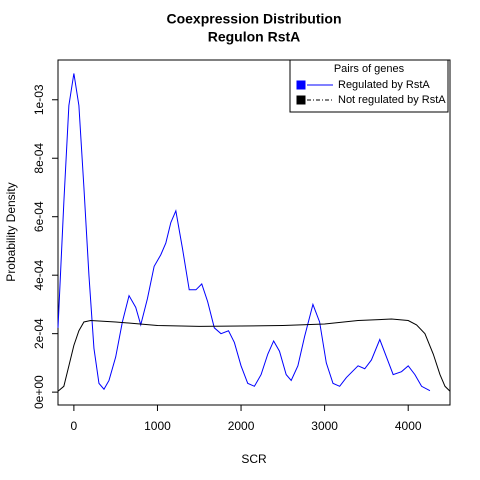 This screenshot has width=480, height=480. Describe the element at coordinates (39, 333) in the screenshot. I see `y-tick-label: 2e-04` at that location.